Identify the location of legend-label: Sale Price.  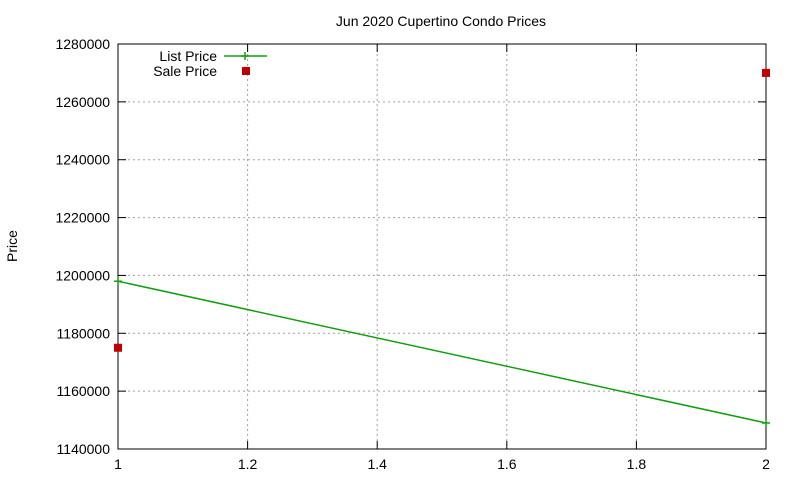
(185, 71).